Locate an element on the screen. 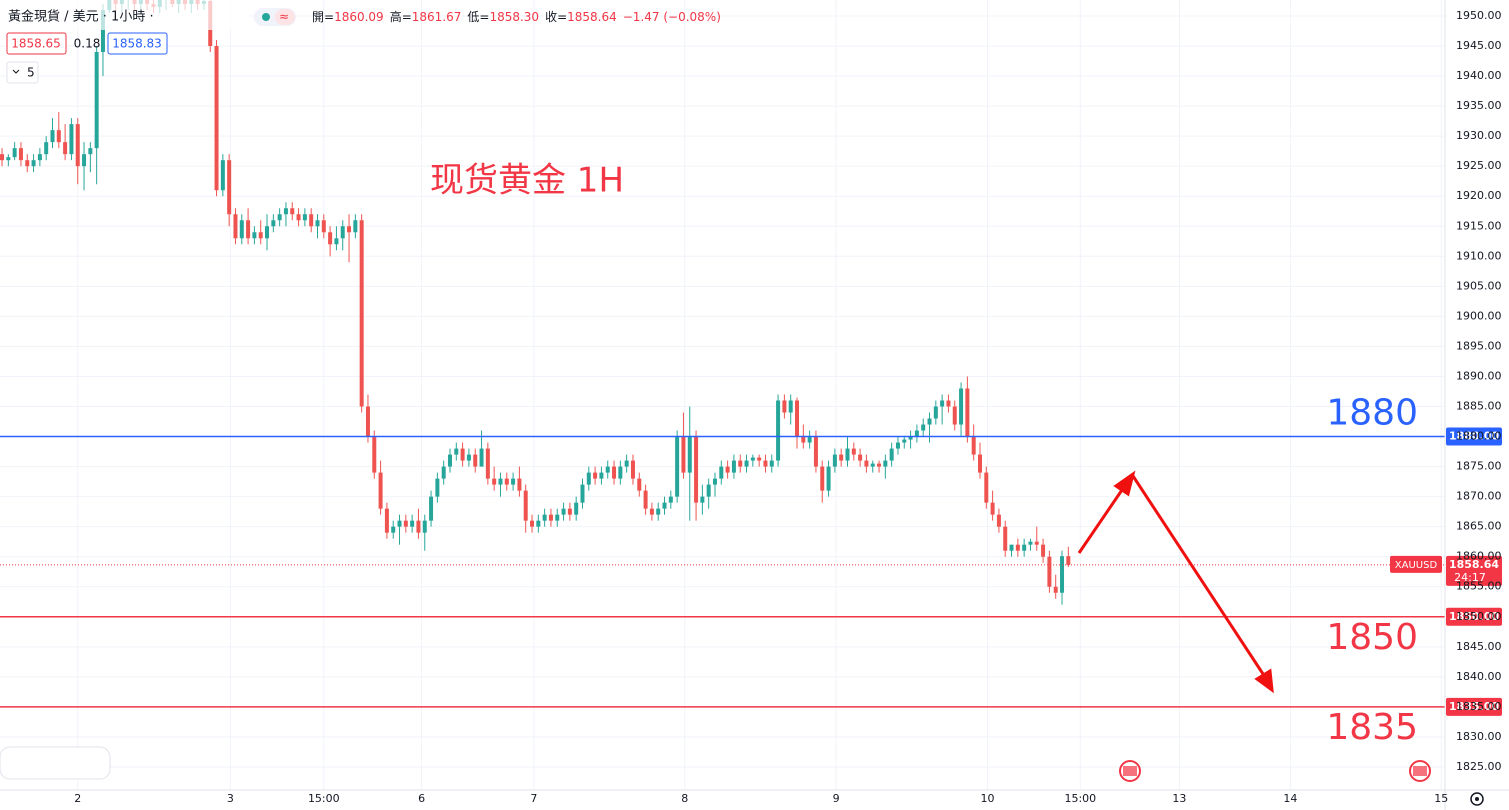  settings-icon is located at coordinates (1477, 799).